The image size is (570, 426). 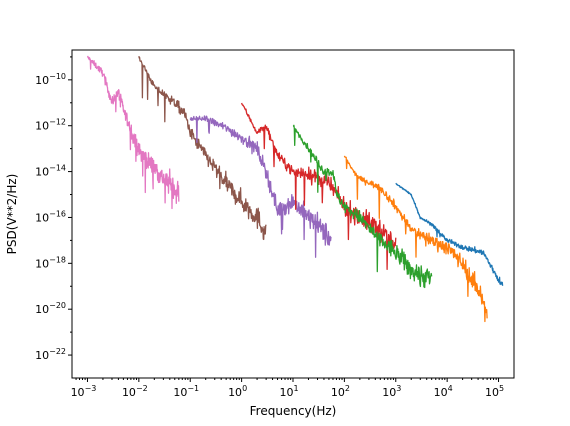 I want to click on x-axis-ticks: 10⁻³ 10⁻² 10⁻¹ 10⁰ 10¹ 10² 10³ 10⁴ 10⁵, so click(x=287, y=388).